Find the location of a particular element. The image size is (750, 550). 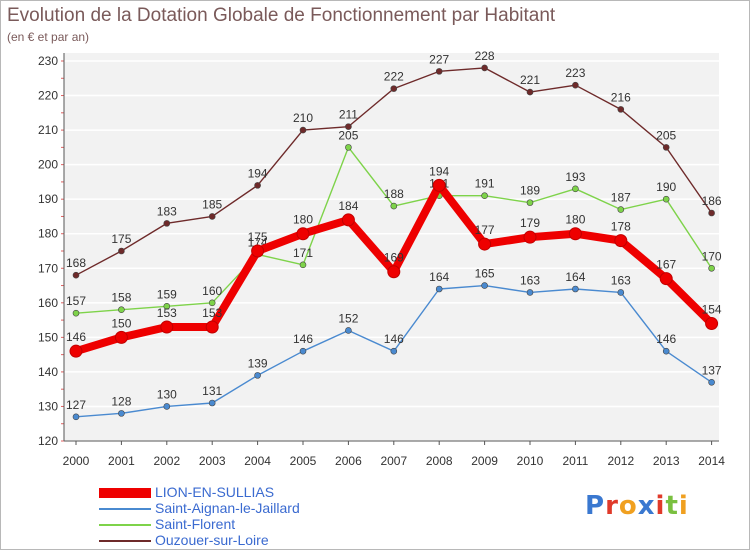

x-tick-label-2002: 2002 is located at coordinates (166, 461).